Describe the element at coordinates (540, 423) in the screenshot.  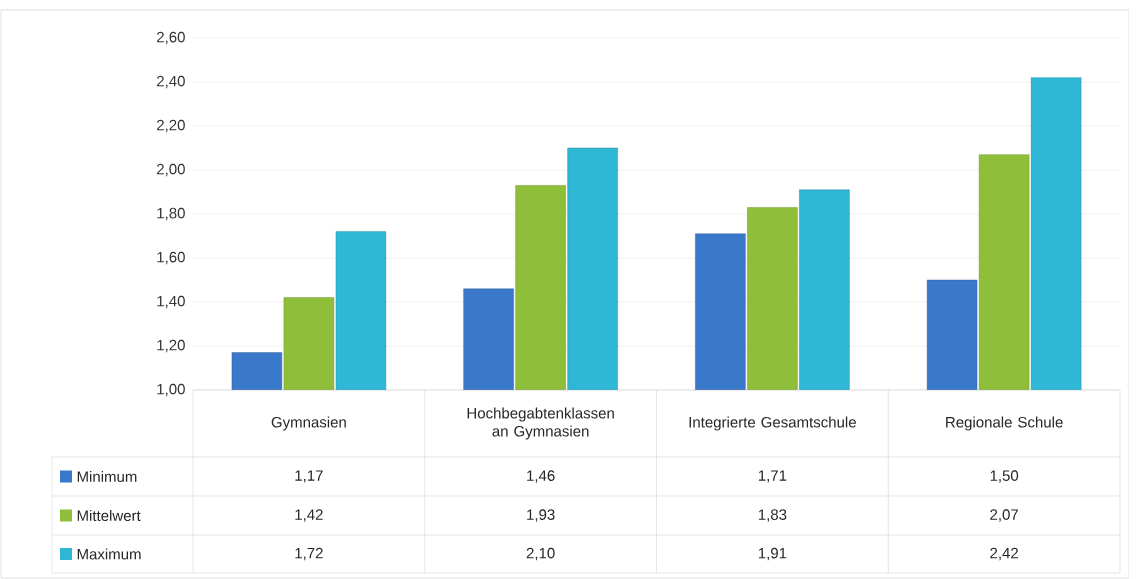
I see `x-tick-label: Hochbegabtenklassen an Gymnasien` at that location.